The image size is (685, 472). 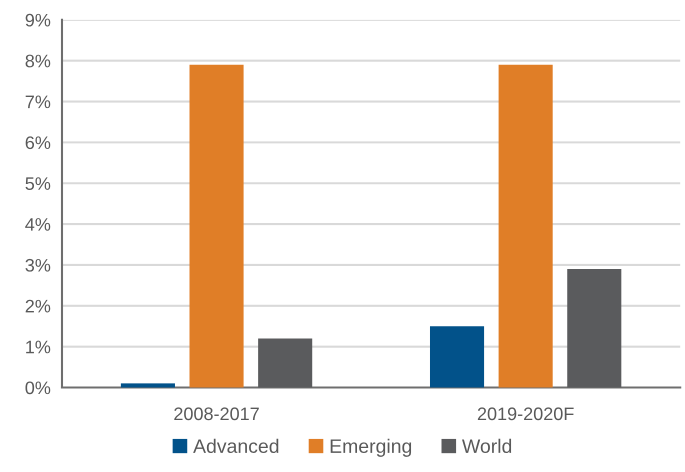 What do you see at coordinates (38, 61) in the screenshot?
I see `y-tick-label: 8%` at bounding box center [38, 61].